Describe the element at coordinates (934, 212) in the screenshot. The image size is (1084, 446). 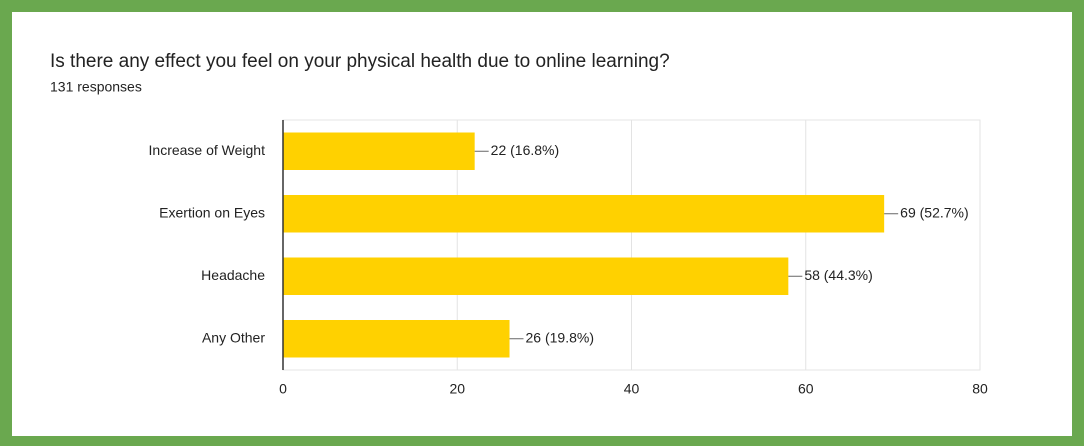
I see `data-label: 69 (52.7%)` at that location.